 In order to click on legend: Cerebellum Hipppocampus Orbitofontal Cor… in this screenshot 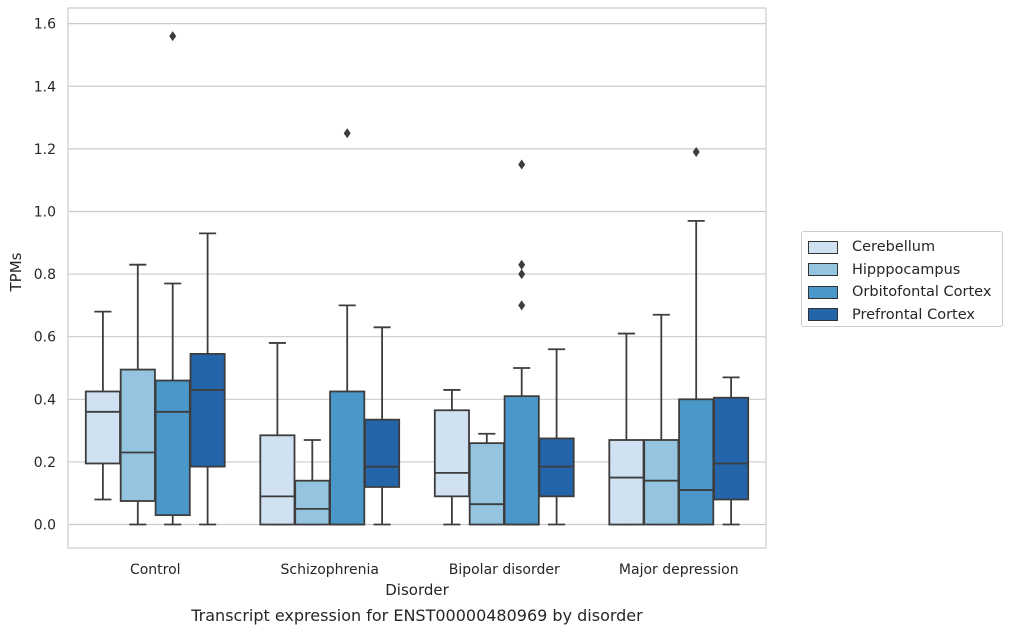, I will do `click(902, 279)`.